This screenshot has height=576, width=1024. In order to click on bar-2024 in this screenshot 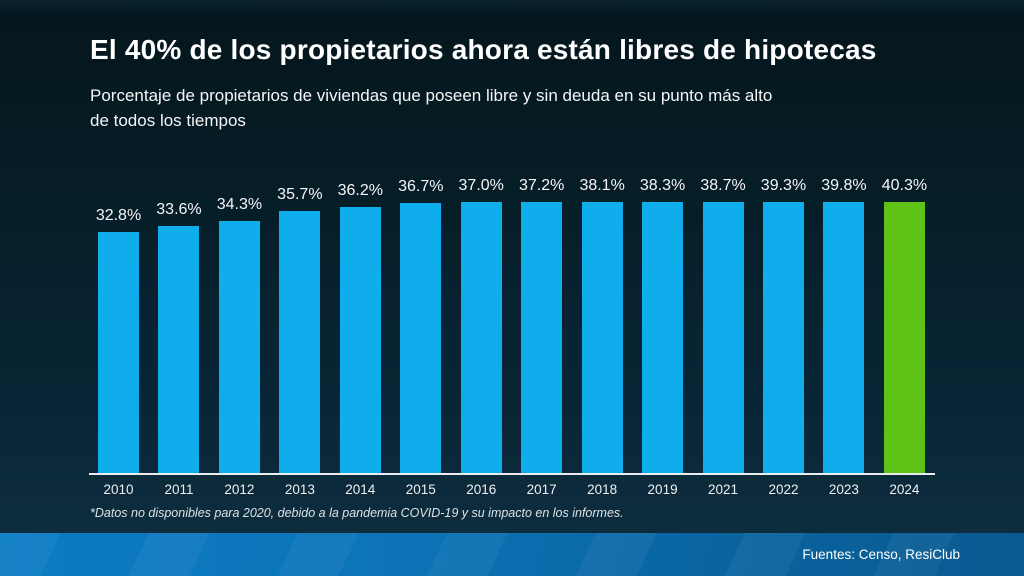, I will do `click(904, 337)`.